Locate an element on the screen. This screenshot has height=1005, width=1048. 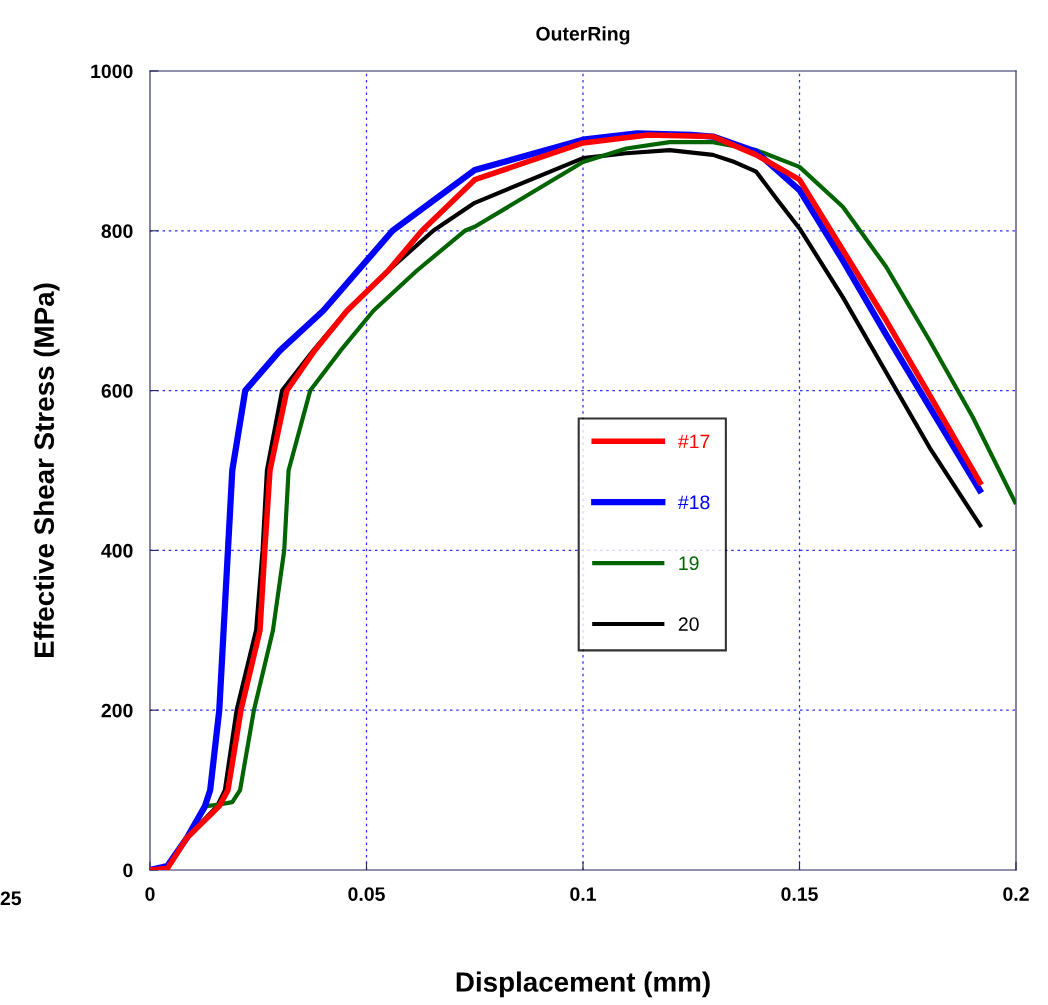
x-tick-label: 0.1 is located at coordinates (583, 894).